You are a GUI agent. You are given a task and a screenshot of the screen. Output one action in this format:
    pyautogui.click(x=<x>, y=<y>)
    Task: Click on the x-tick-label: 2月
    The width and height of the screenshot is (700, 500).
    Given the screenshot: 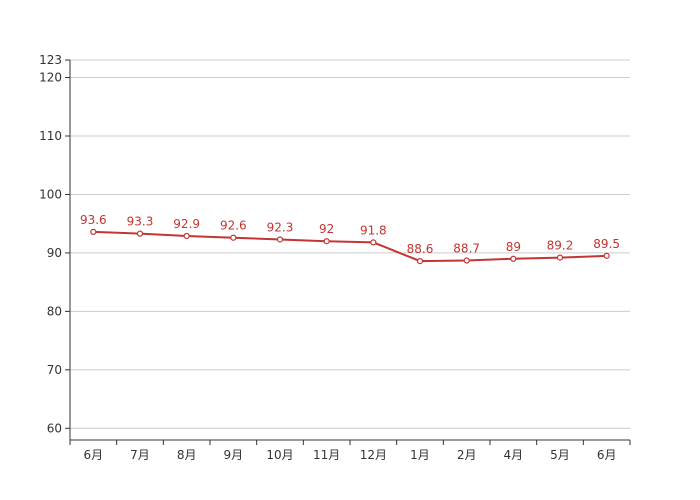 What is the action you would take?
    pyautogui.click(x=467, y=455)
    